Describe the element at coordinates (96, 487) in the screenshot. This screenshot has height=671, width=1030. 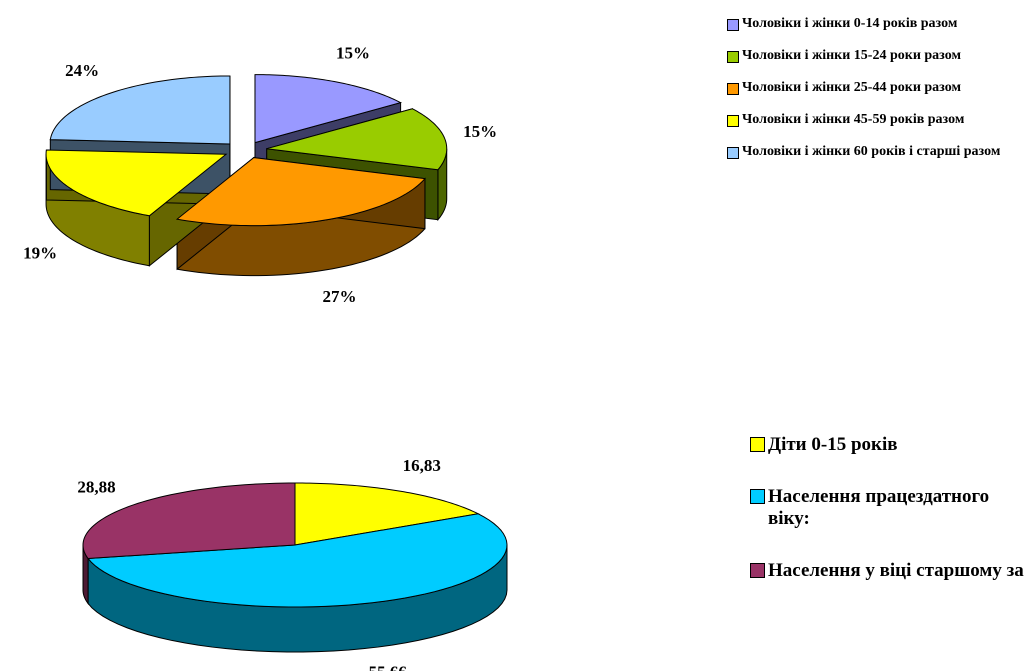
I see `data-label: 28,88` at that location.